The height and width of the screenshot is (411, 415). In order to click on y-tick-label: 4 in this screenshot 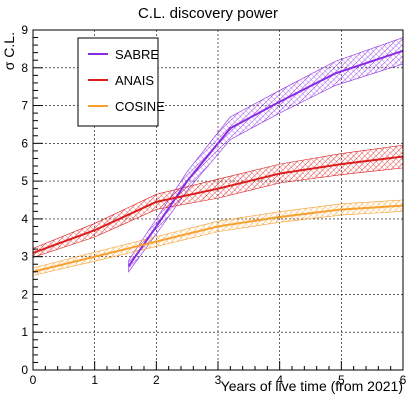, I will do `click(24, 219)`.